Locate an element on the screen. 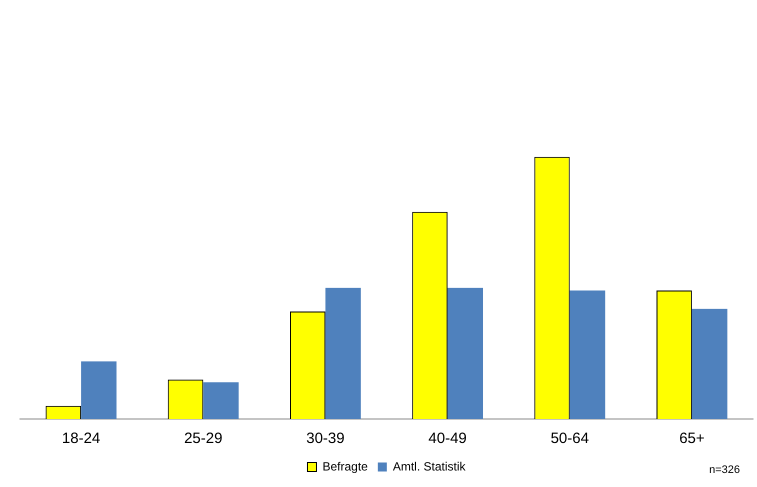 Image resolution: width=757 pixels, height=487 pixels. x-tick-label: 65+ is located at coordinates (692, 439).